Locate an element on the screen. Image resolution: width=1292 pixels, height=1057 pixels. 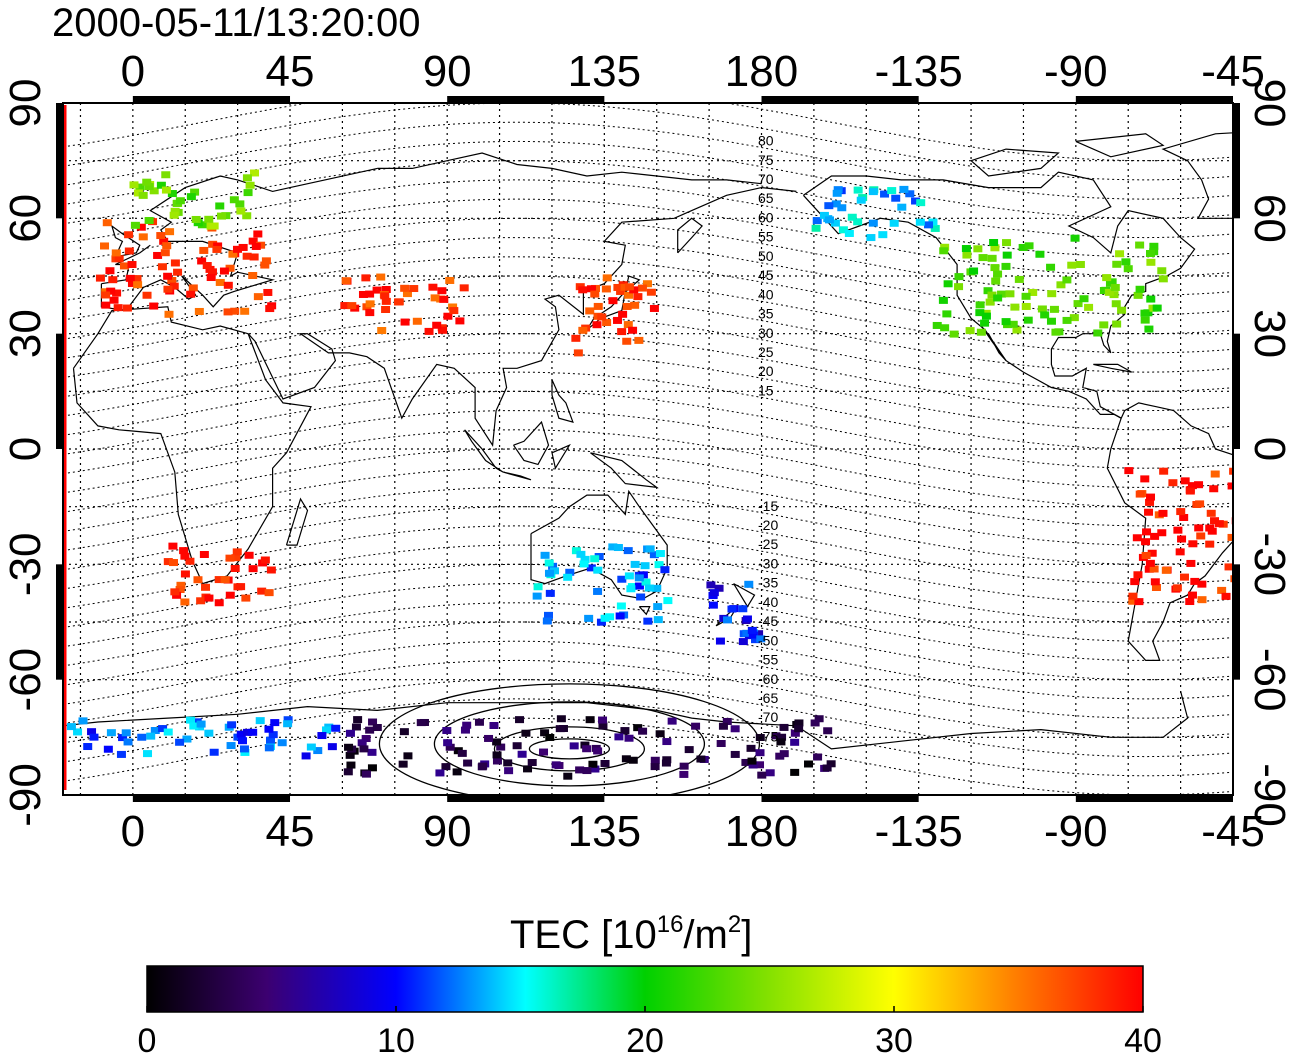
pole-contour is located at coordinates (569, 744).